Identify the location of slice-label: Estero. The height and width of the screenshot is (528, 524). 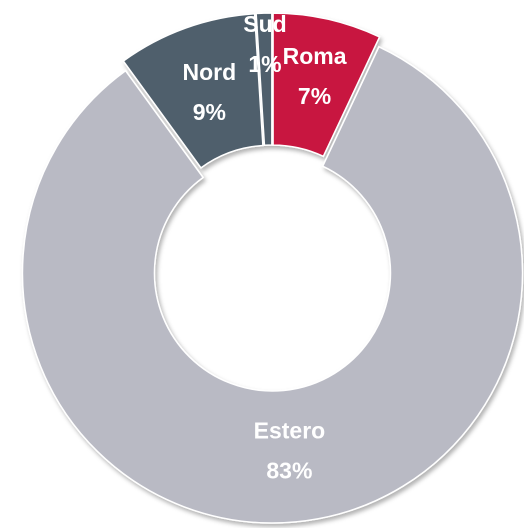
(290, 430).